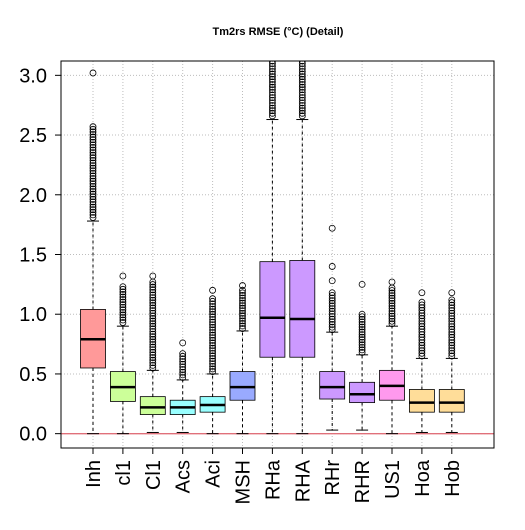  I want to click on x-tick-label: RHA, so click(303, 480).